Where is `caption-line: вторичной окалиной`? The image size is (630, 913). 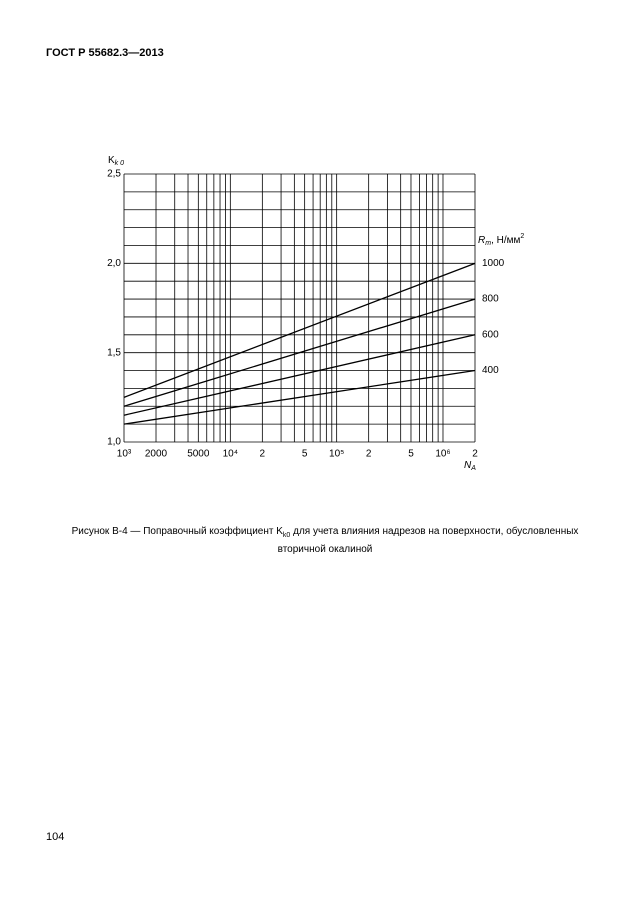 caption-line: вторичной окалиной is located at coordinates (325, 549).